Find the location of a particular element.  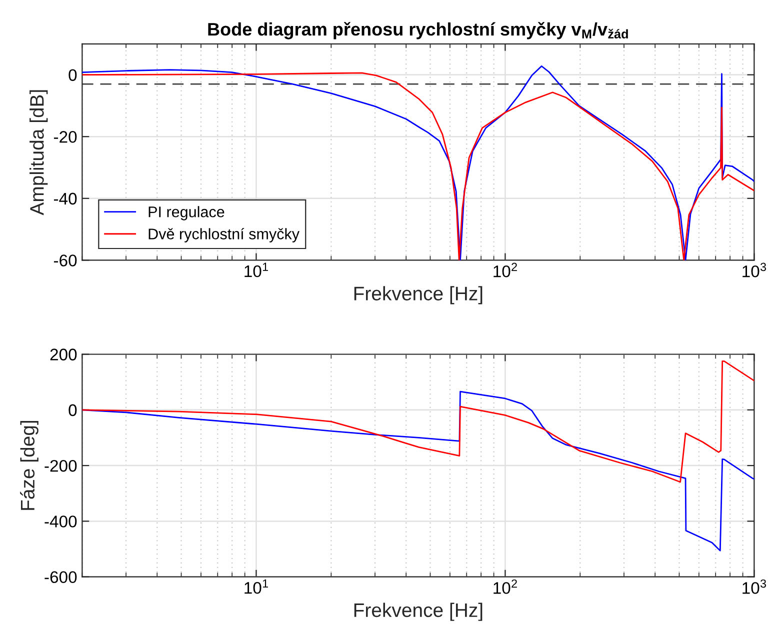

chart-title: Bode diagram přenosu rychlostní smyčky v$_{M}$/v$_{žád}$ is located at coordinates (418, 31).